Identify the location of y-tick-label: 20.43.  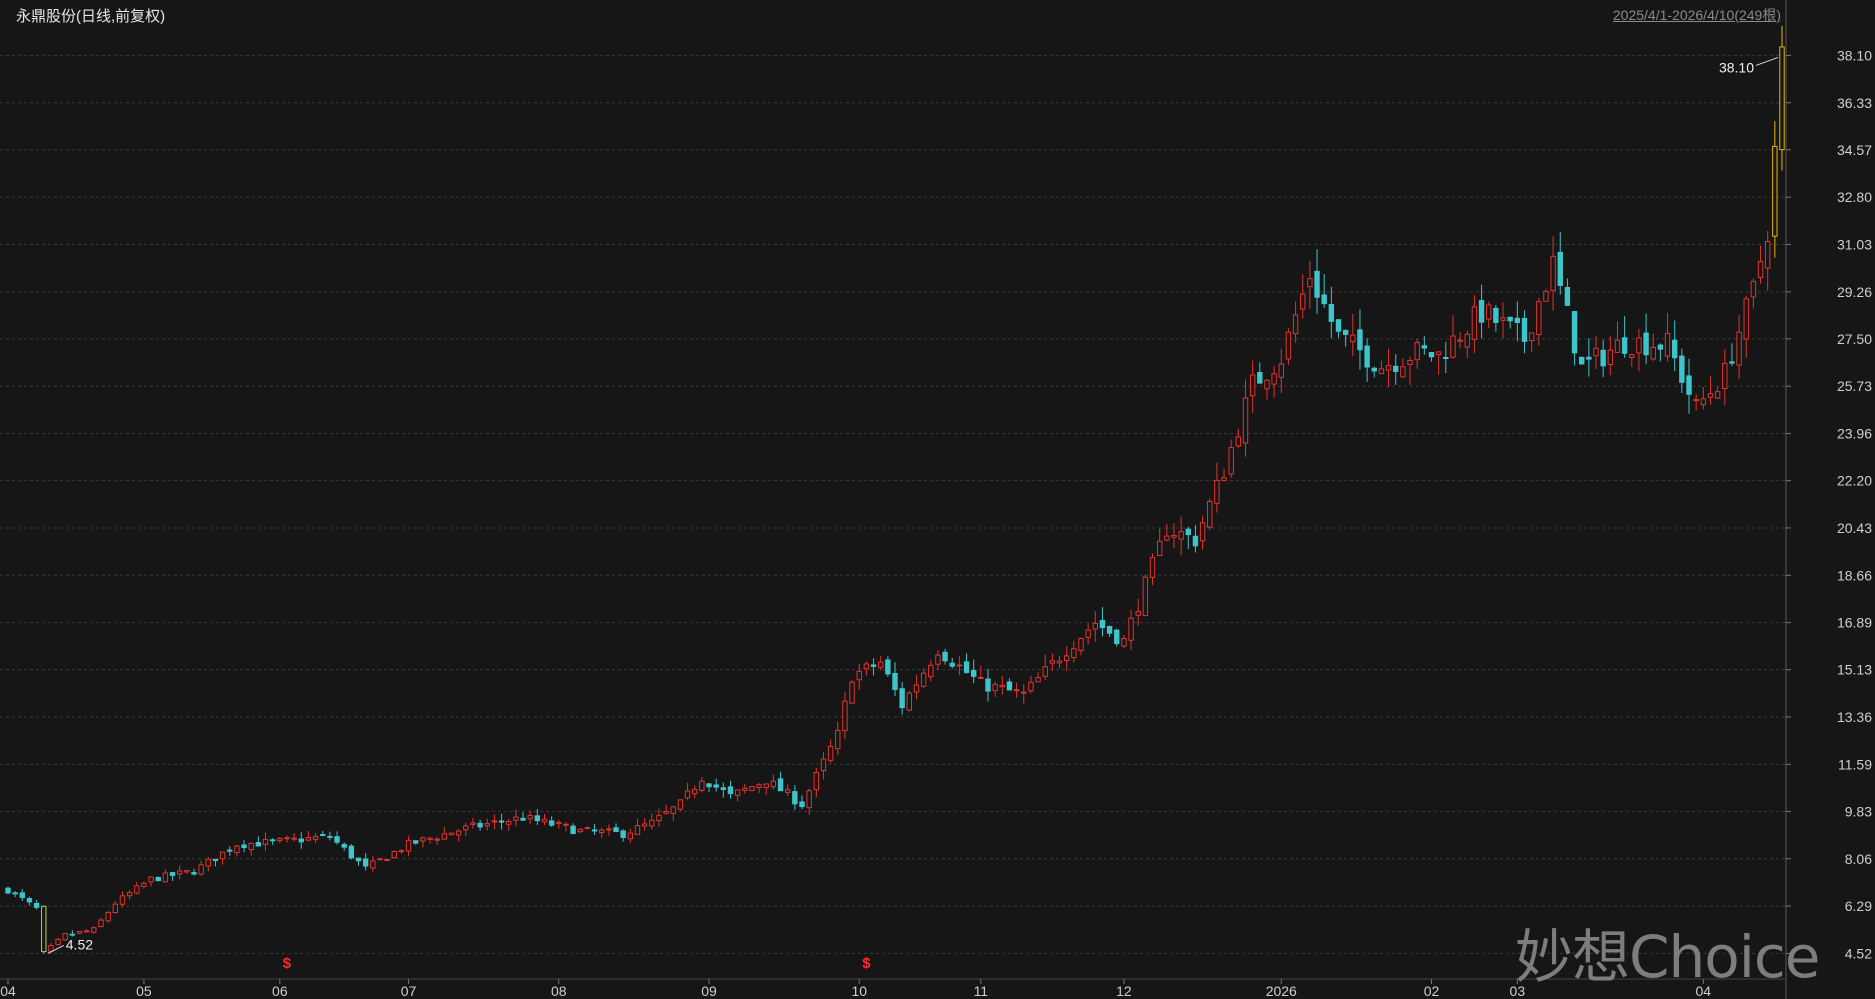
(1854, 528).